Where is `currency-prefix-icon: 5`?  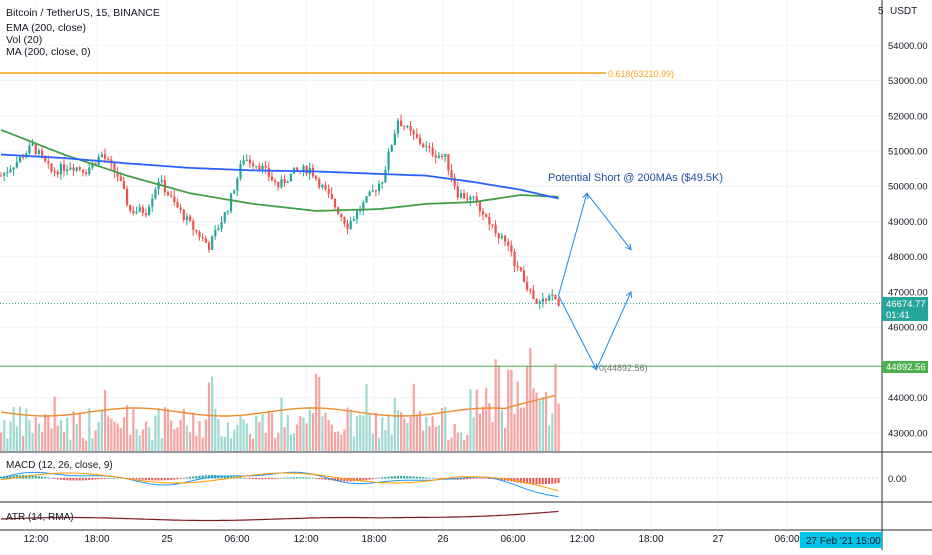
currency-prefix-icon: 5 is located at coordinates (881, 11).